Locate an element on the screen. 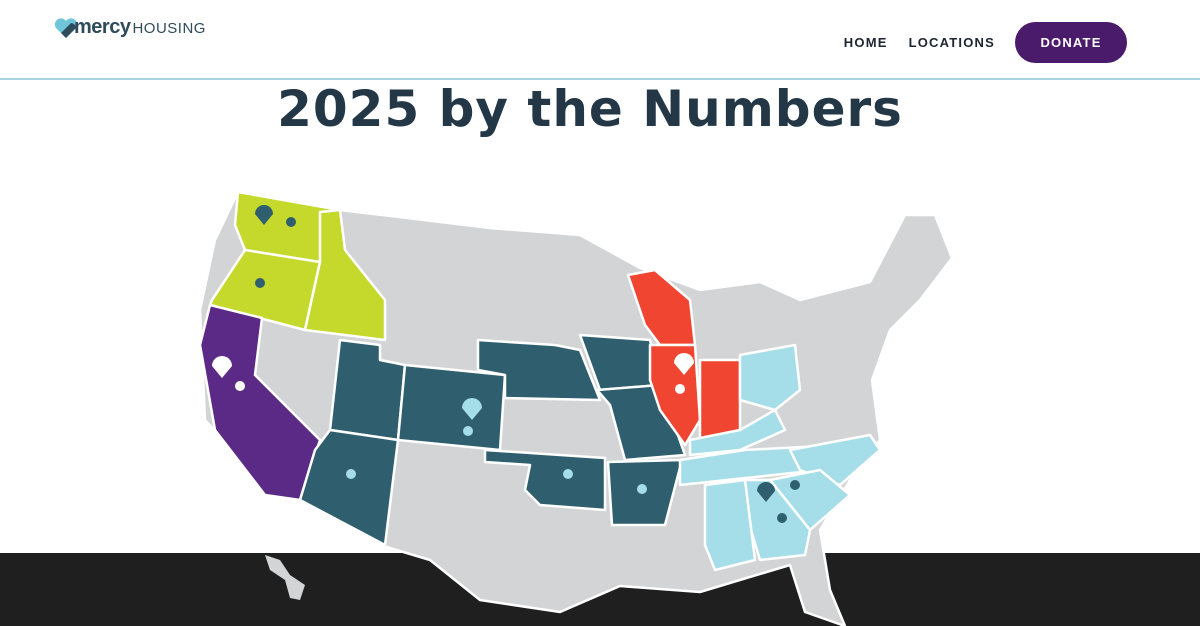 The image size is (1200, 626). state-ky is located at coordinates (737, 432).